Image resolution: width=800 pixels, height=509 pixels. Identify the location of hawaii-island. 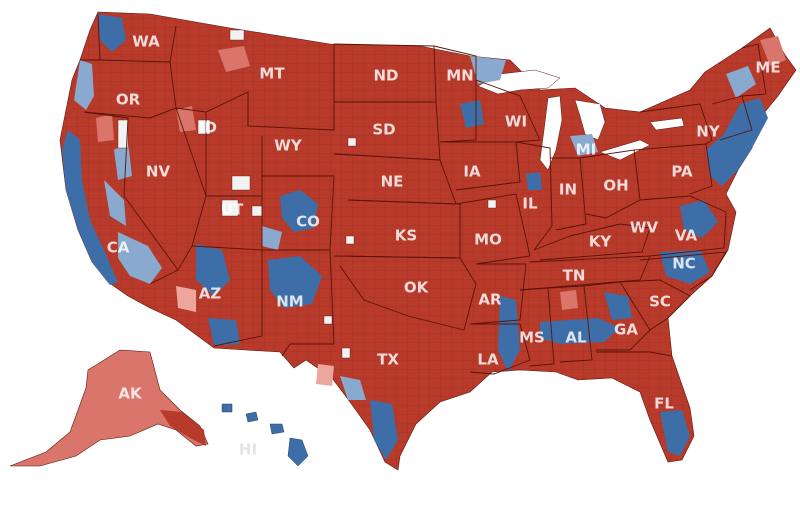
(298, 452).